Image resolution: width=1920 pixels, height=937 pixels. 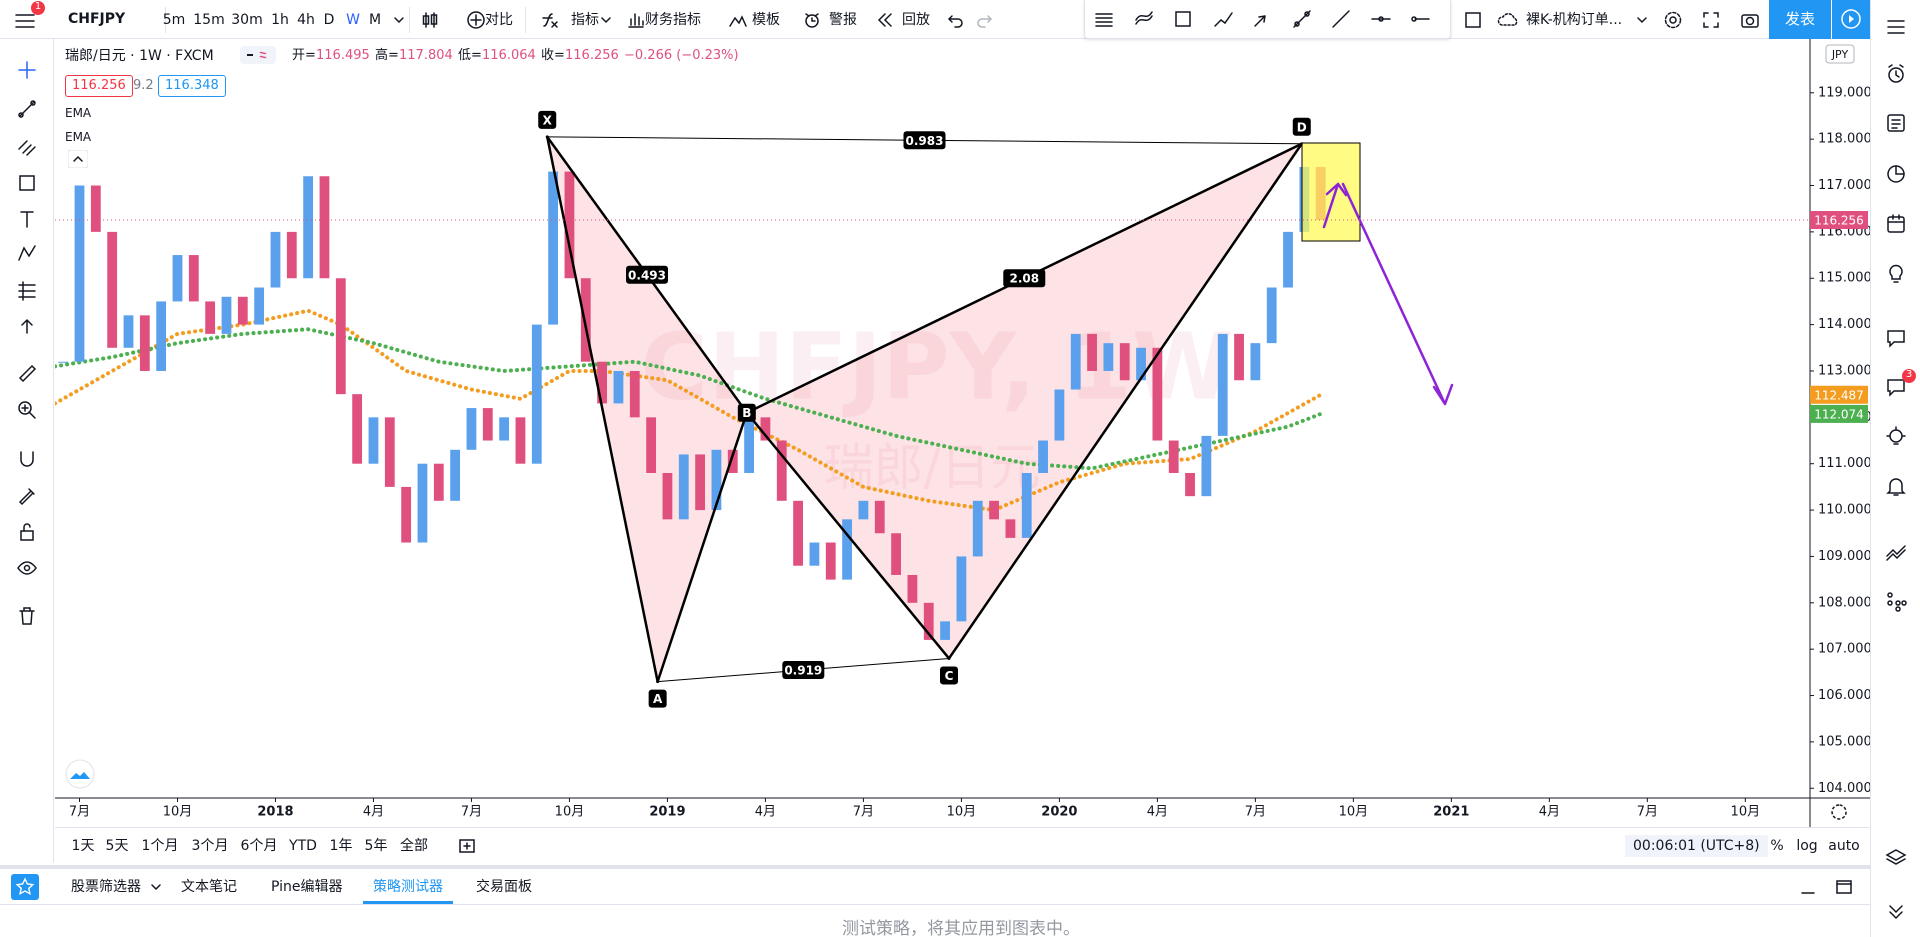 I want to click on interval-button: D, so click(x=329, y=20).